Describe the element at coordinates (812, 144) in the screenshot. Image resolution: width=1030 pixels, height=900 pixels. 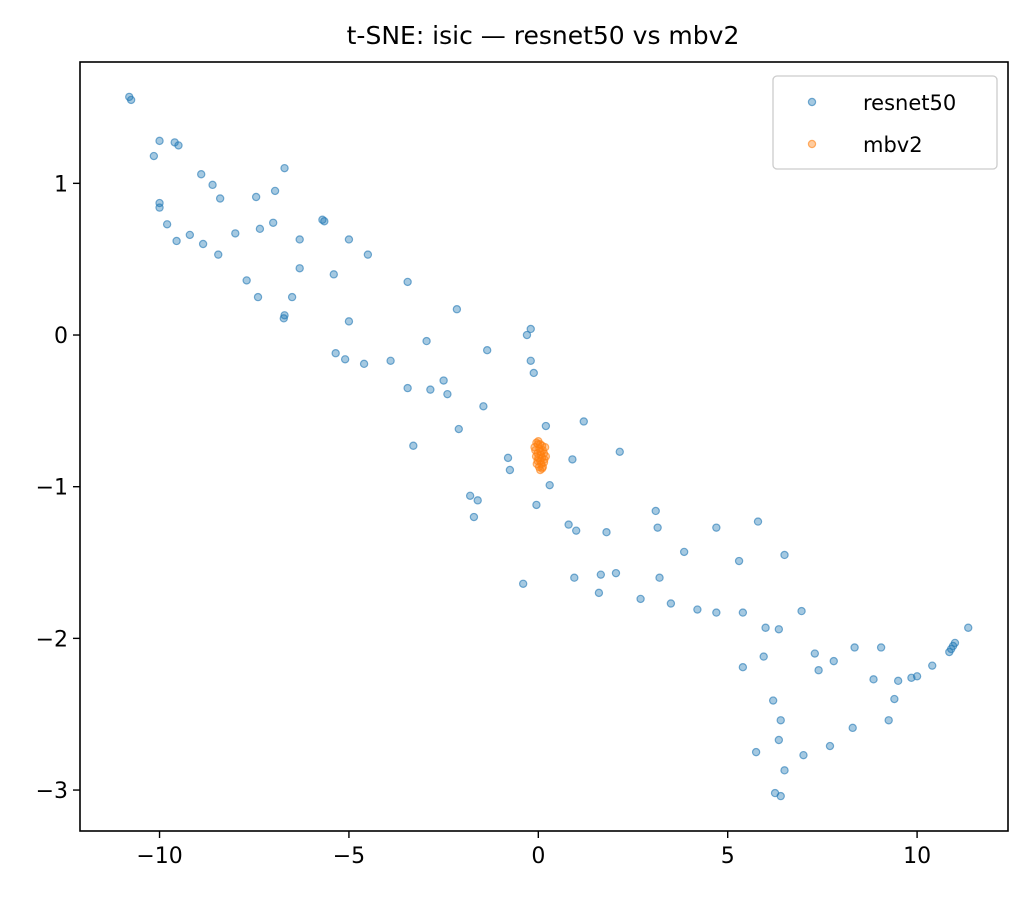
I see `legend-marker-mbv2` at that location.